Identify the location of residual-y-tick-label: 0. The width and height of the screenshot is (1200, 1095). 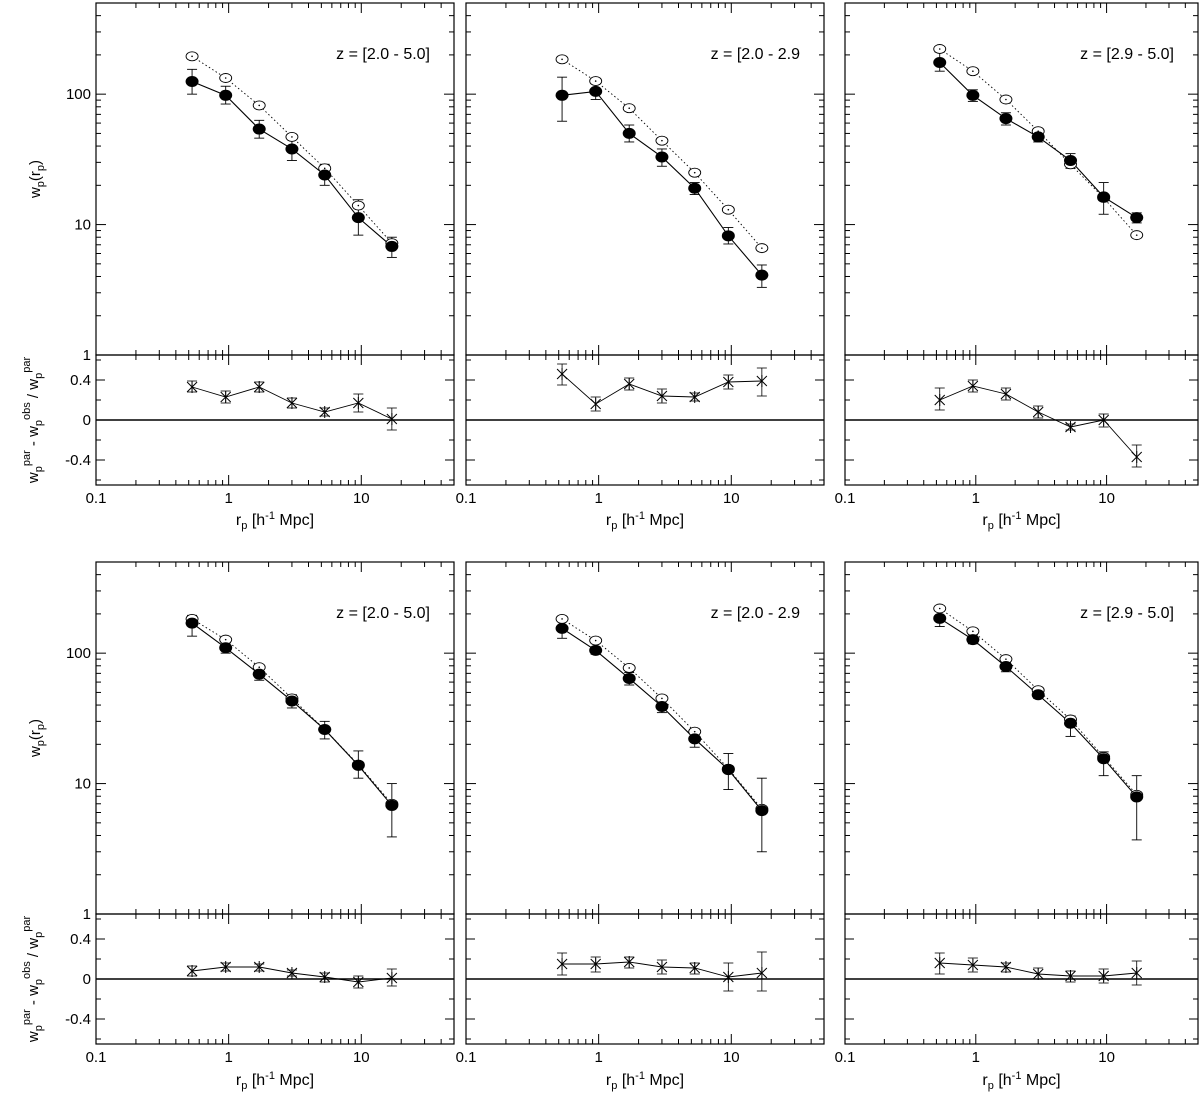
(87, 979).